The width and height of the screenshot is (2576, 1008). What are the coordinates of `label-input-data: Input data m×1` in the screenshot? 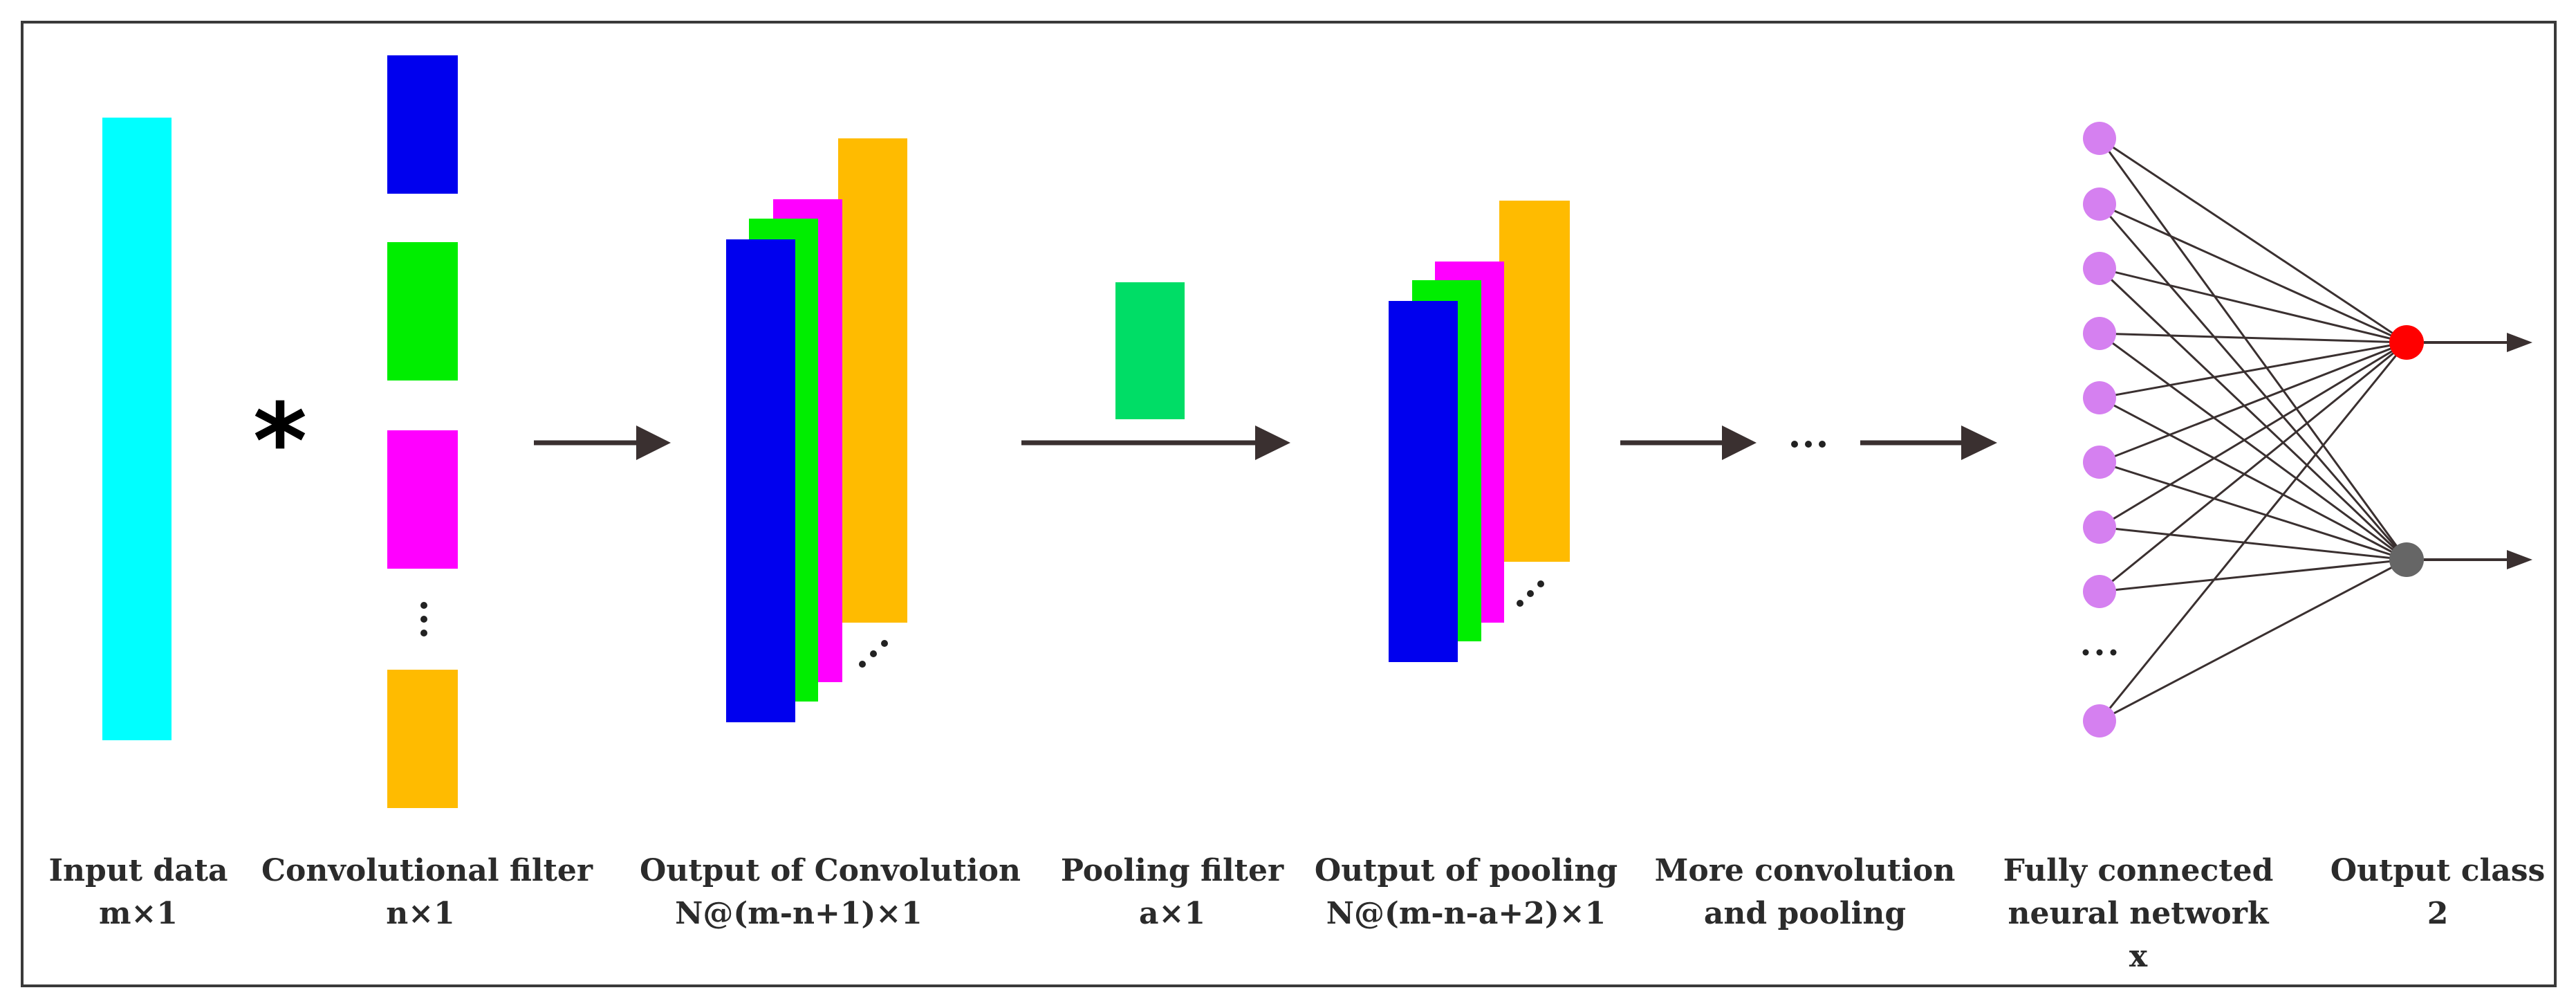 It's located at (148, 892).